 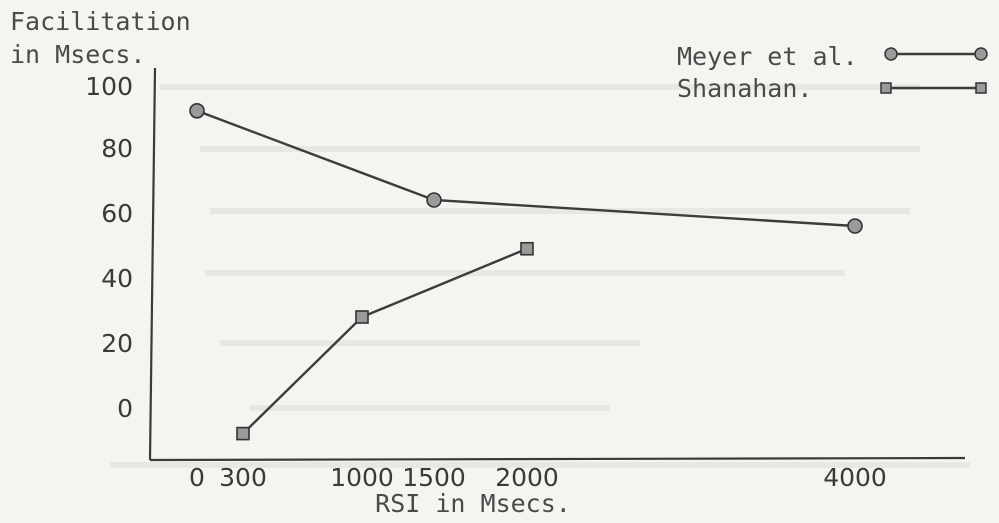 I want to click on legend-item-shanahan: Shanahan., so click(x=832, y=88).